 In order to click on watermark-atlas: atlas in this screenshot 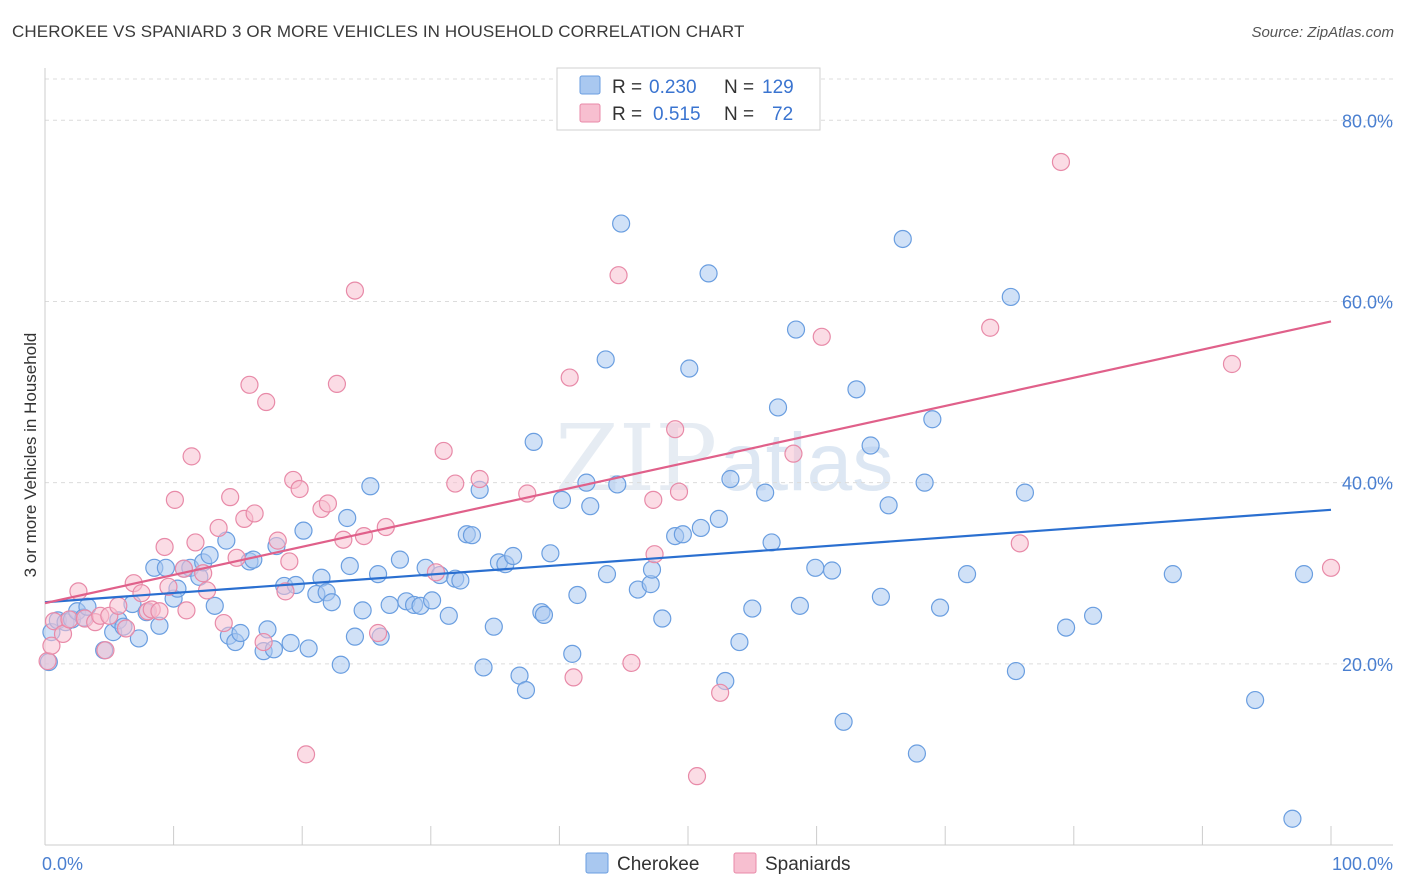, I will do `click(806, 462)`.